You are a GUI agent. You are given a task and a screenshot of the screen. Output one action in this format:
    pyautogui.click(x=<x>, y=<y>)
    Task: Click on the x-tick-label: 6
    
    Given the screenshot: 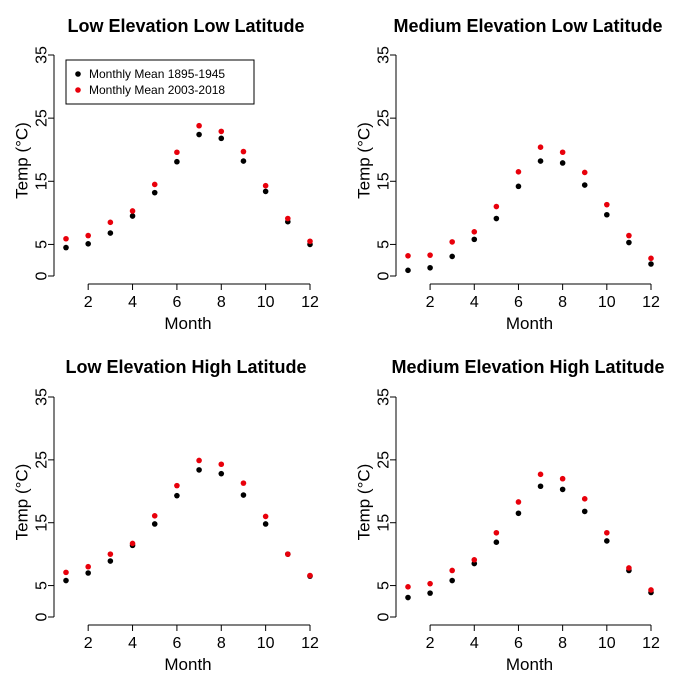 What is the action you would take?
    pyautogui.click(x=176, y=643)
    